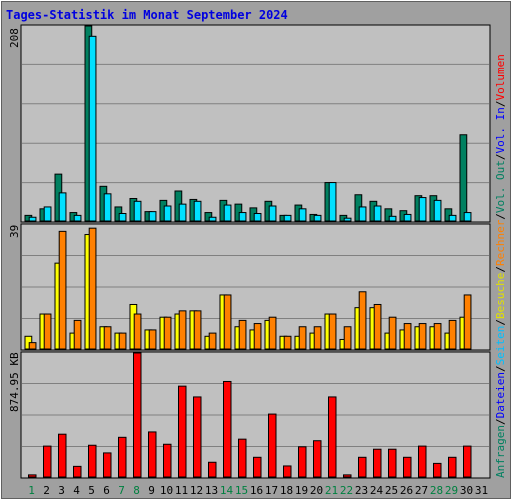 This screenshot has height=500, width=512. I want to click on x-tick-label: 12, so click(196, 490).